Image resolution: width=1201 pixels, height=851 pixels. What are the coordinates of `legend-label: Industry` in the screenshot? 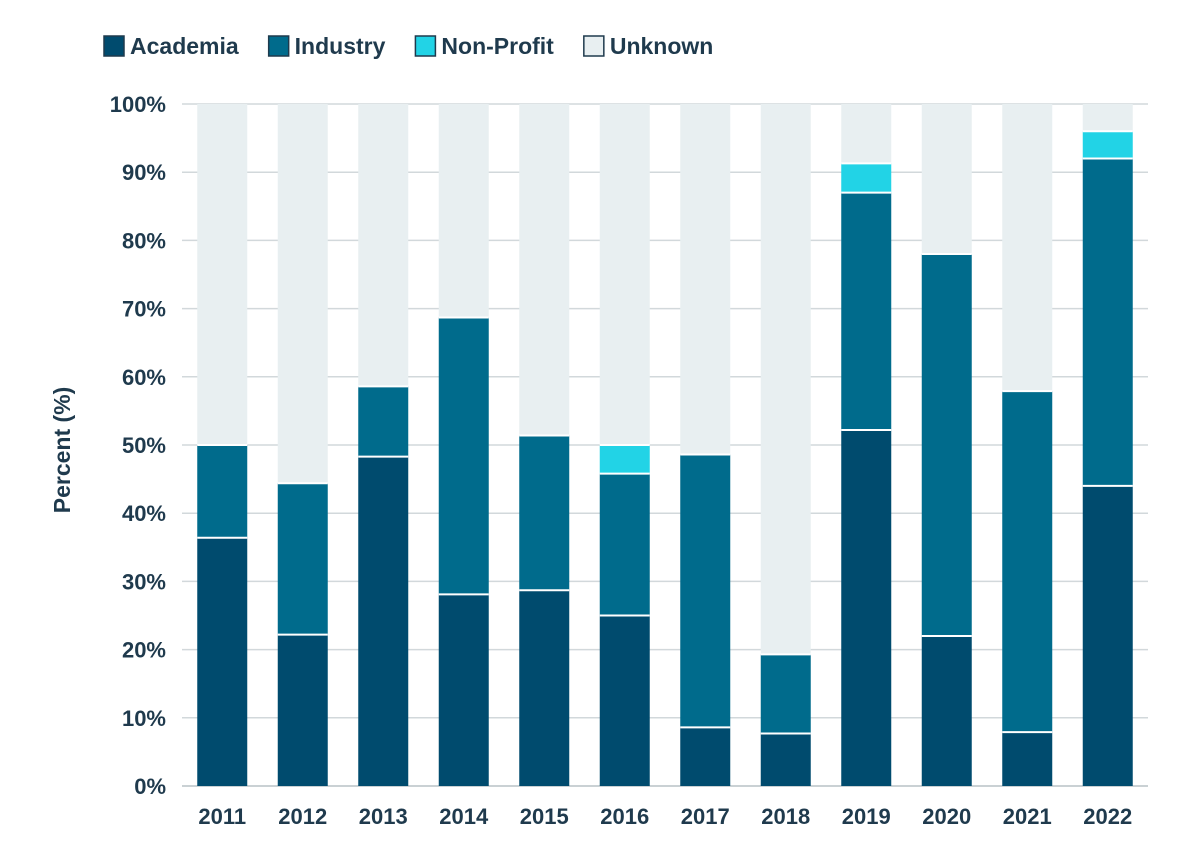 It's located at (340, 46).